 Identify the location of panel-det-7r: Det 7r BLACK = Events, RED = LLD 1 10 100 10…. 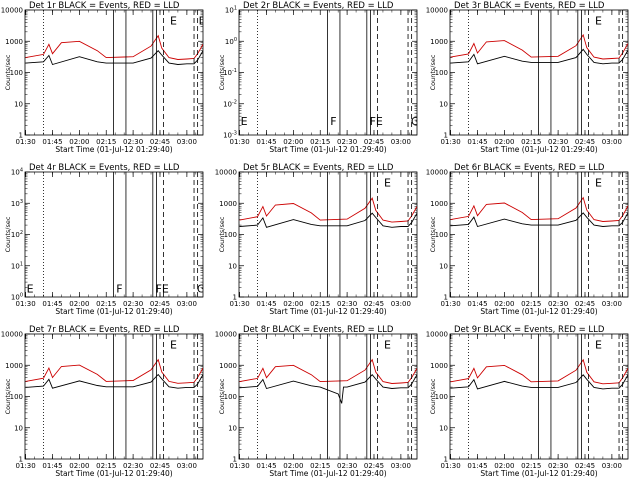
(102, 401).